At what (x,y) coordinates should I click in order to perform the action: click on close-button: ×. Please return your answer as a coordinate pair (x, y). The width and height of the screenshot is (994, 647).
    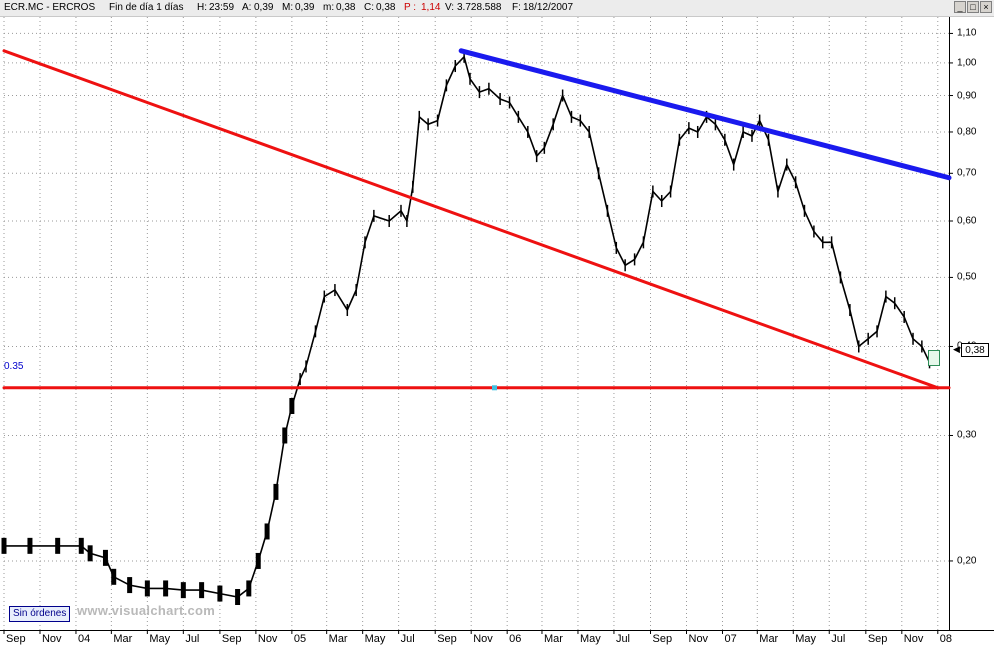
    Looking at the image, I should click on (986, 7).